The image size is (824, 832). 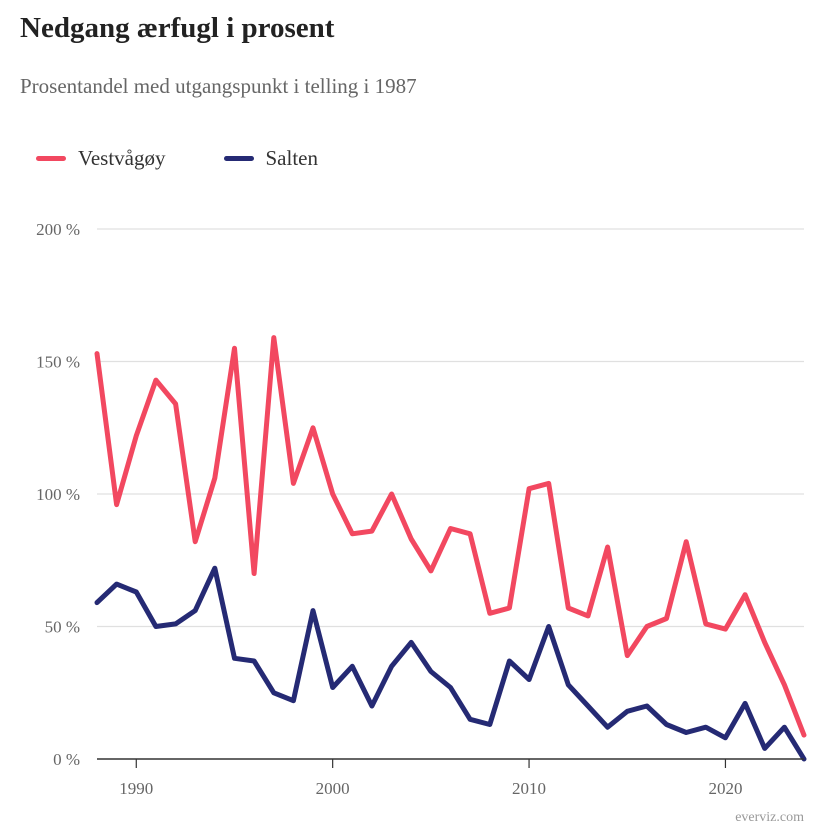 What do you see at coordinates (238, 158) in the screenshot?
I see `legend-swatch-salten` at bounding box center [238, 158].